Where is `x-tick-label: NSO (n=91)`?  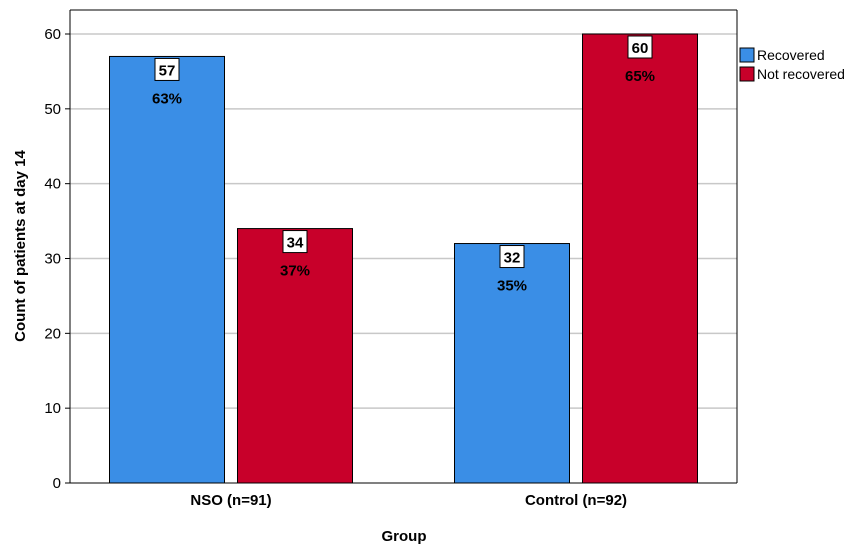
x-tick-label: NSO (n=91) is located at coordinates (230, 500).